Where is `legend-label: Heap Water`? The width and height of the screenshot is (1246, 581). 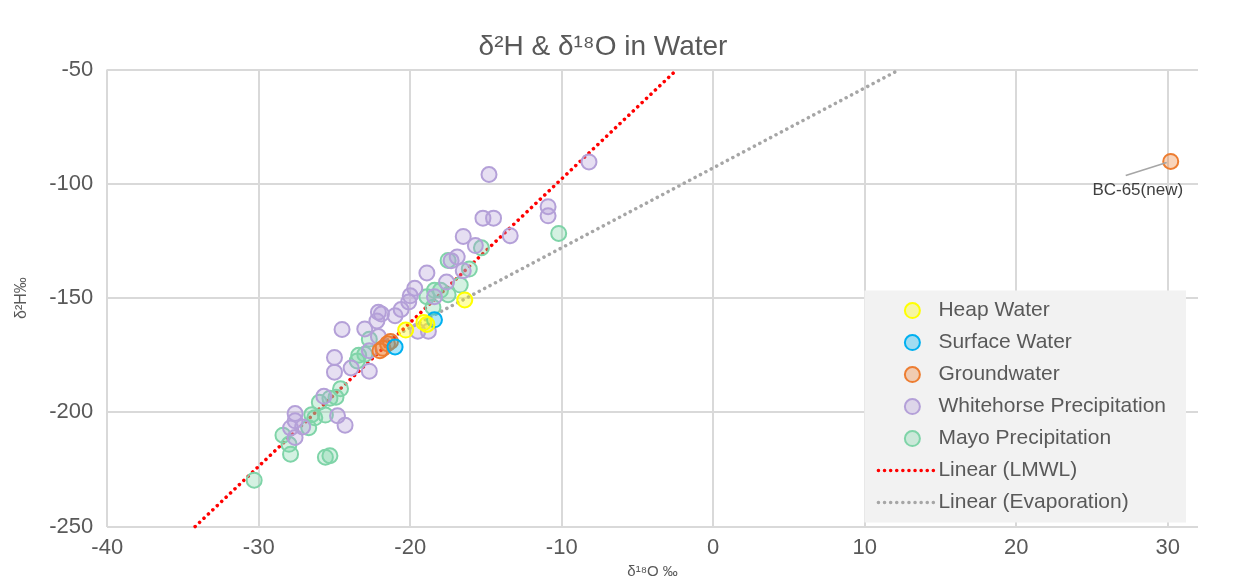
legend-label: Heap Water is located at coordinates (994, 309).